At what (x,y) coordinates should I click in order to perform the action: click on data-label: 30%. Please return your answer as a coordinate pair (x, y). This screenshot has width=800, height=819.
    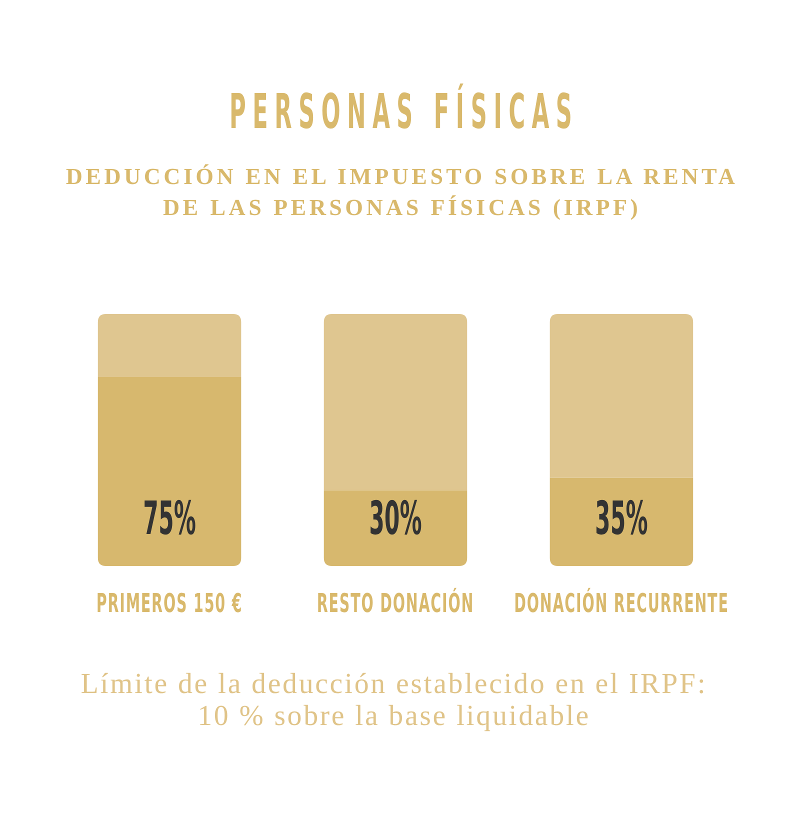
    Looking at the image, I should click on (395, 519).